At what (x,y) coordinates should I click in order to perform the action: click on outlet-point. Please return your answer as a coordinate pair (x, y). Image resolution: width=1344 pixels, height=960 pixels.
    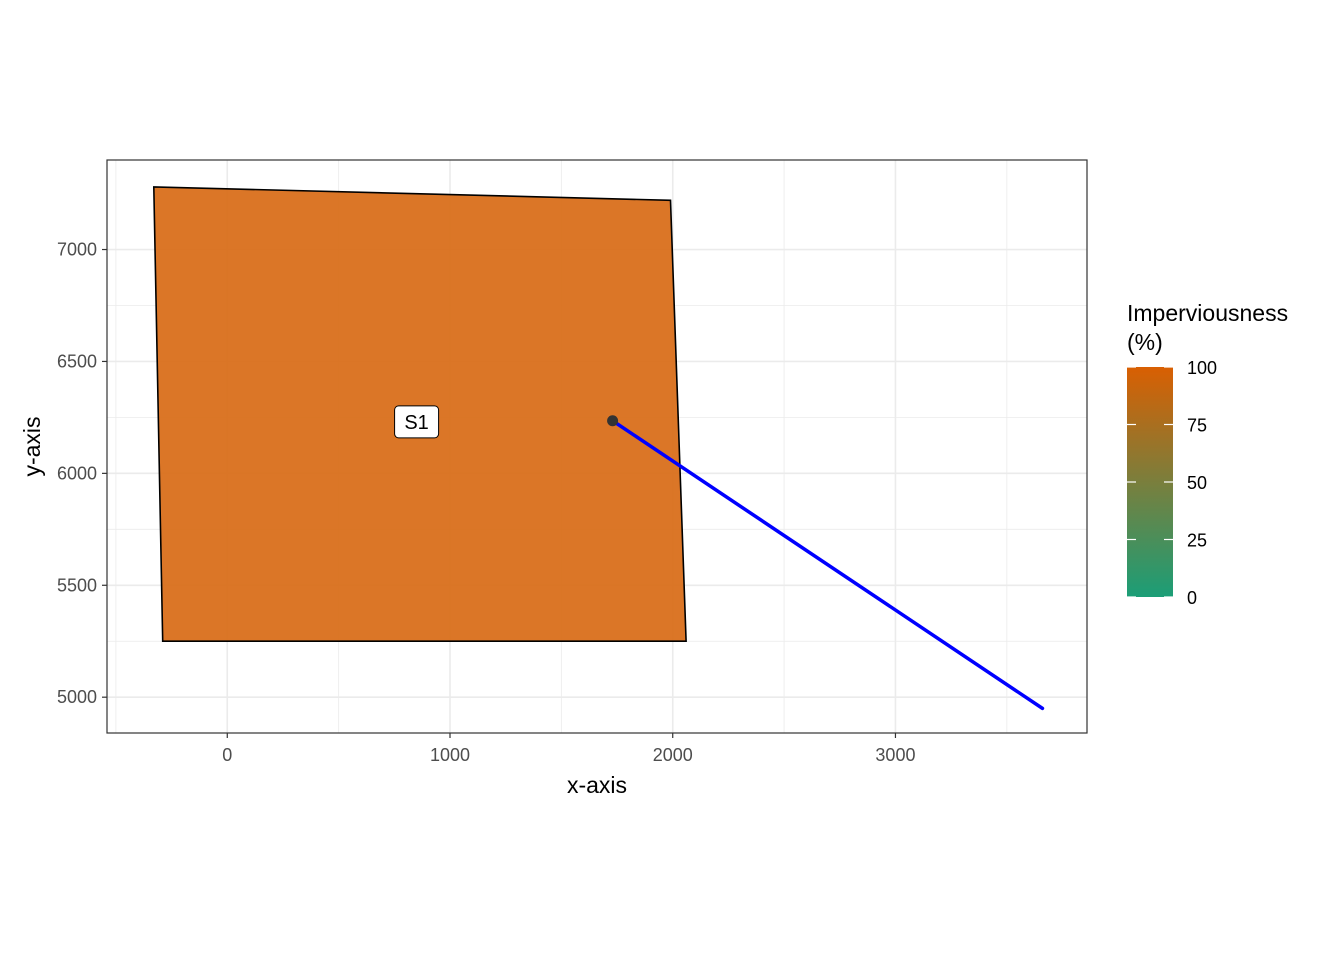
    Looking at the image, I should click on (613, 421).